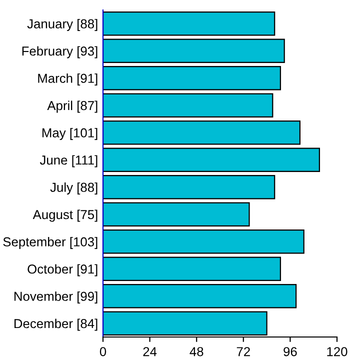 The width and height of the screenshot is (350, 364). Describe the element at coordinates (60, 52) in the screenshot. I see `y-tick-label: February [93]` at that location.